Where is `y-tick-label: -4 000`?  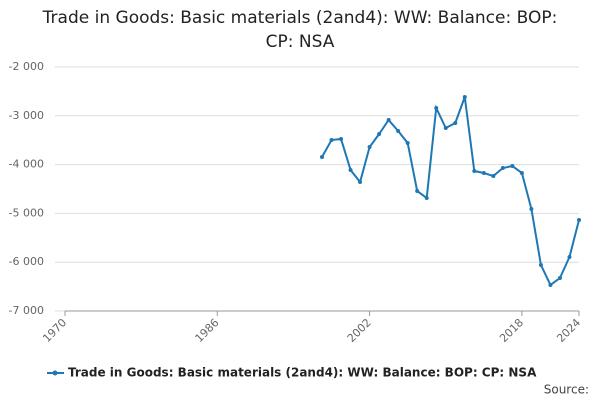
y-tick-label: -4 000 is located at coordinates (26, 164).